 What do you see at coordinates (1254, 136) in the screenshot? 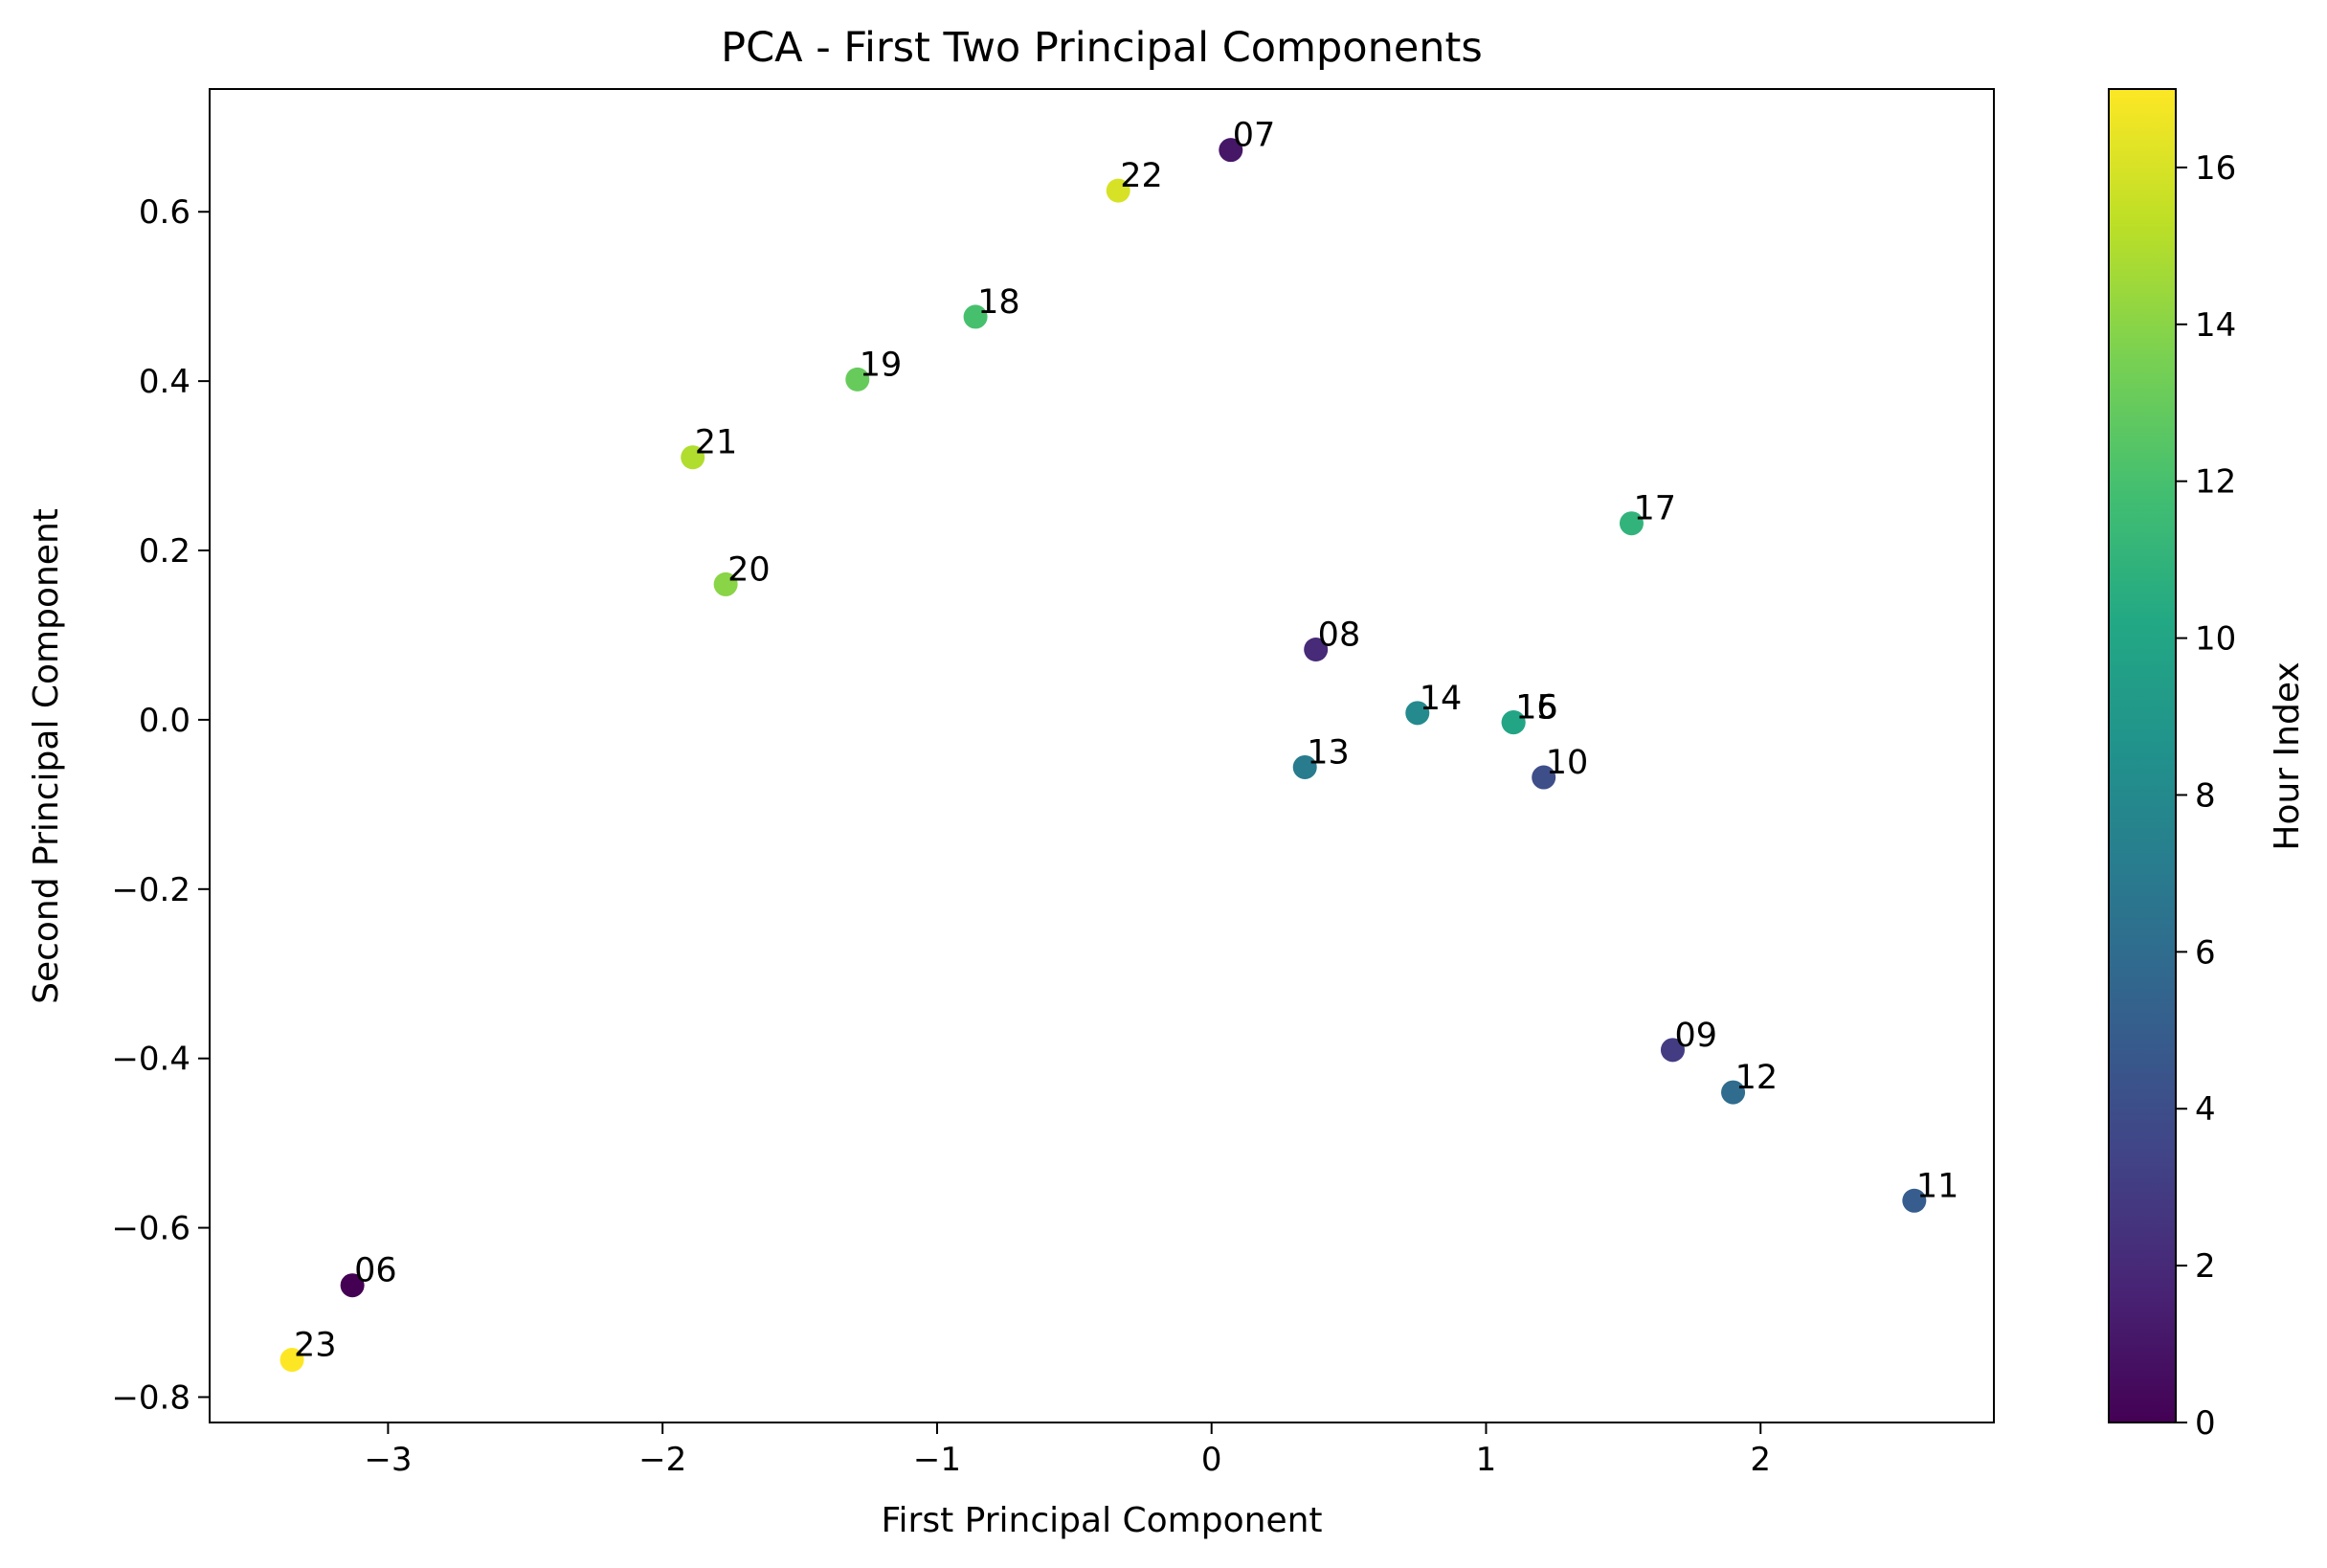
I see `point-label-07: 07` at bounding box center [1254, 136].